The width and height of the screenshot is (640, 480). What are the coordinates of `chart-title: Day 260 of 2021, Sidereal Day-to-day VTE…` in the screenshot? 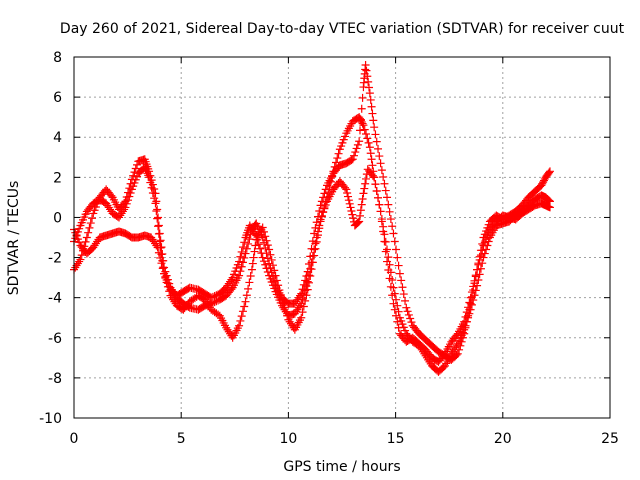 It's located at (342, 29).